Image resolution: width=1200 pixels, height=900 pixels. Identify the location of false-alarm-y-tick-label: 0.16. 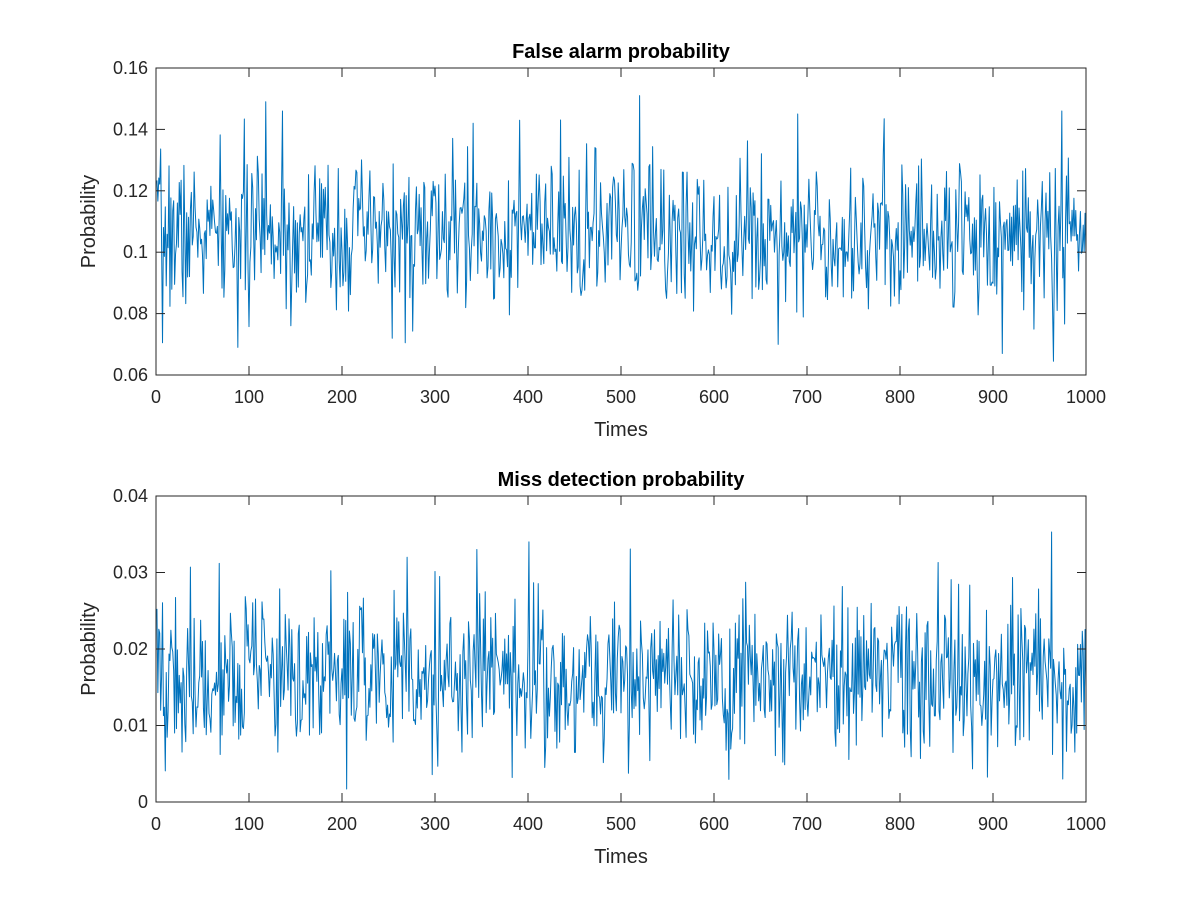
(130, 68).